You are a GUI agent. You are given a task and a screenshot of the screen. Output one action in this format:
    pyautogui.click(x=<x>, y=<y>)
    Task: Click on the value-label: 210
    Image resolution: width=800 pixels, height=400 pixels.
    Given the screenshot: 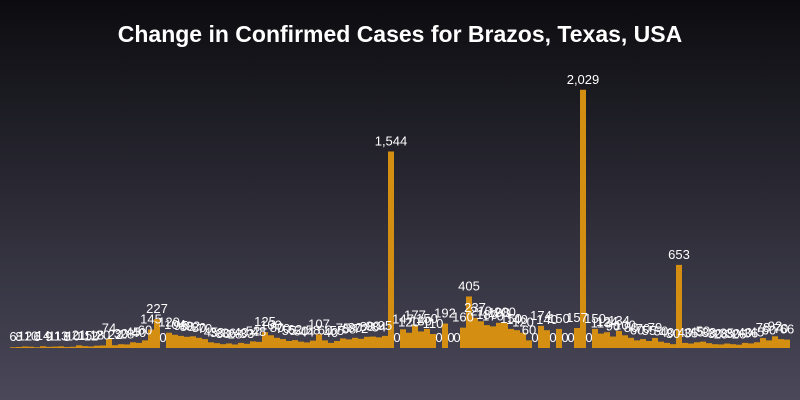 What is the action you would take?
    pyautogui.click(x=481, y=310)
    